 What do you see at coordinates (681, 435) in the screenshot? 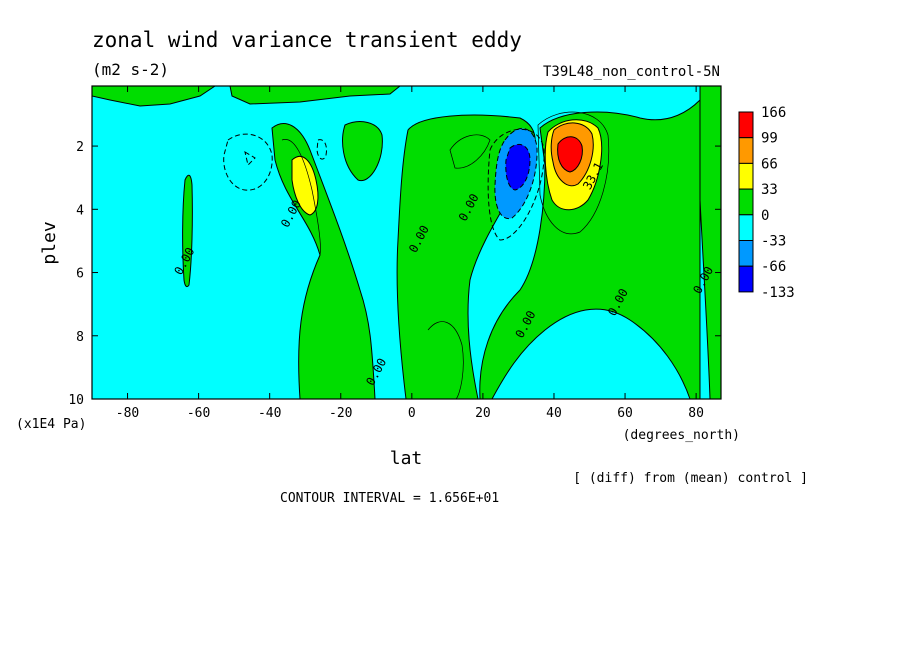
I see `x-axis-units: (degrees_north)` at bounding box center [681, 435].